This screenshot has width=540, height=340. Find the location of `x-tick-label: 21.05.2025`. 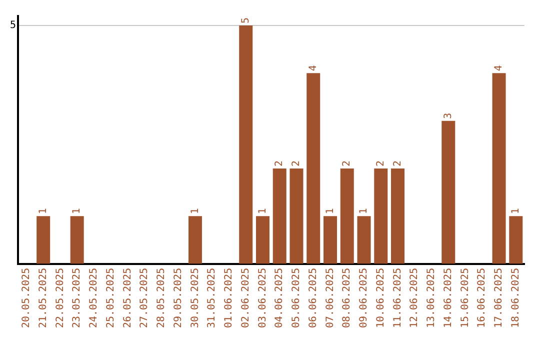

x-tick-label: 21.05.2025 is located at coordinates (43, 298).